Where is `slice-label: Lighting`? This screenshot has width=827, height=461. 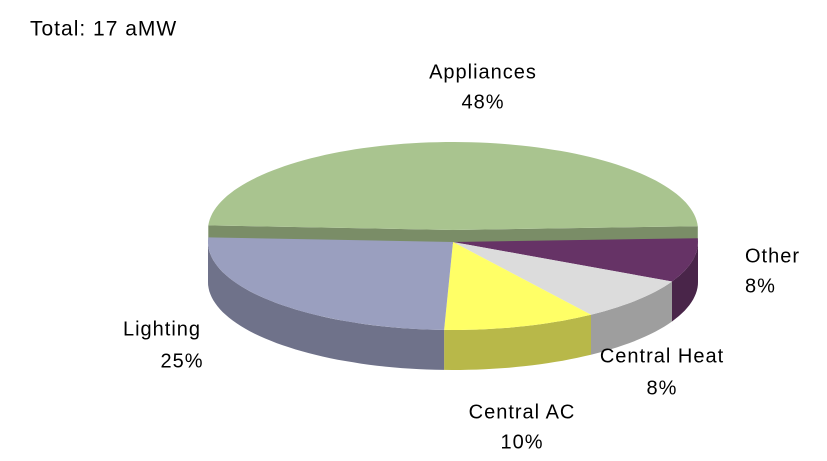 slice-label: Lighting is located at coordinates (162, 329).